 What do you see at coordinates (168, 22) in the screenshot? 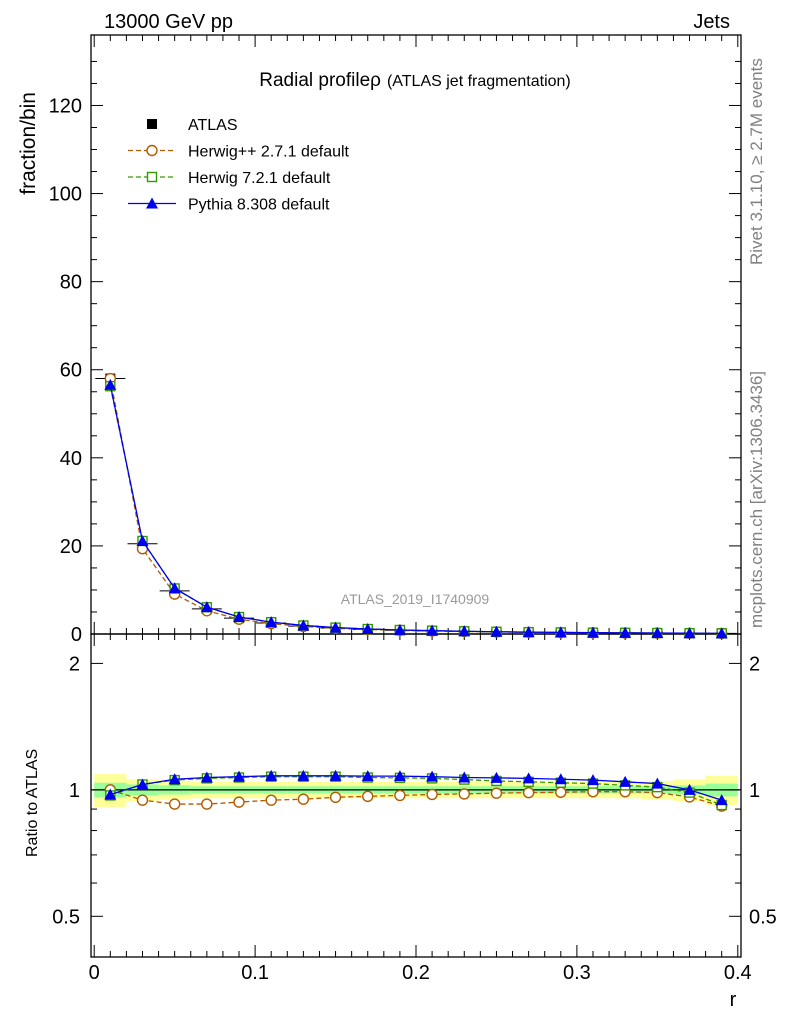
I see `energy-label: 13000 GeV pp` at bounding box center [168, 22].